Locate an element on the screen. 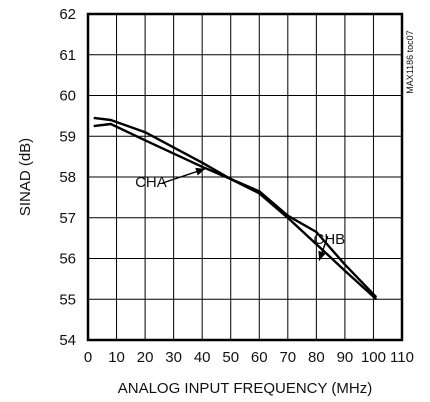  x-tick-label: 30 is located at coordinates (173, 357).